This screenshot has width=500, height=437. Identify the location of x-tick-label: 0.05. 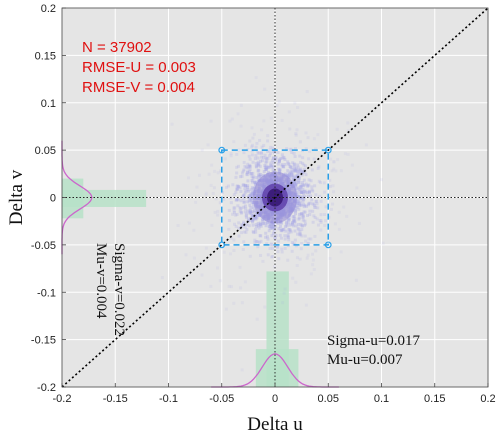
(328, 399).